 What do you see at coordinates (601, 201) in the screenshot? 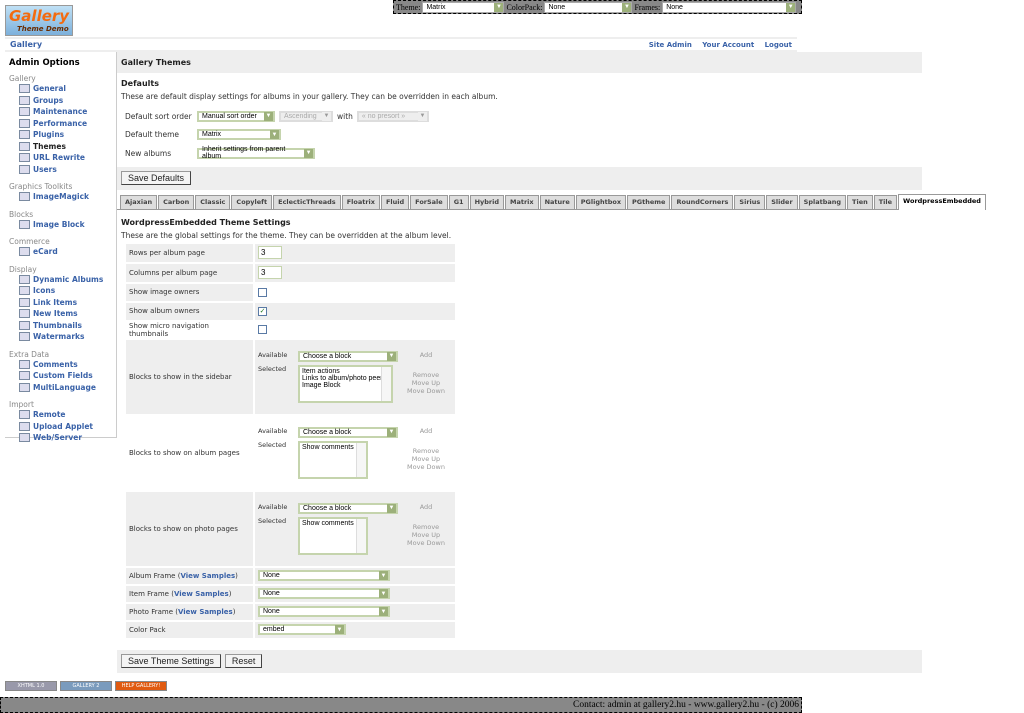
I see `tab-pglightbox: PGlightbox` at bounding box center [601, 201].